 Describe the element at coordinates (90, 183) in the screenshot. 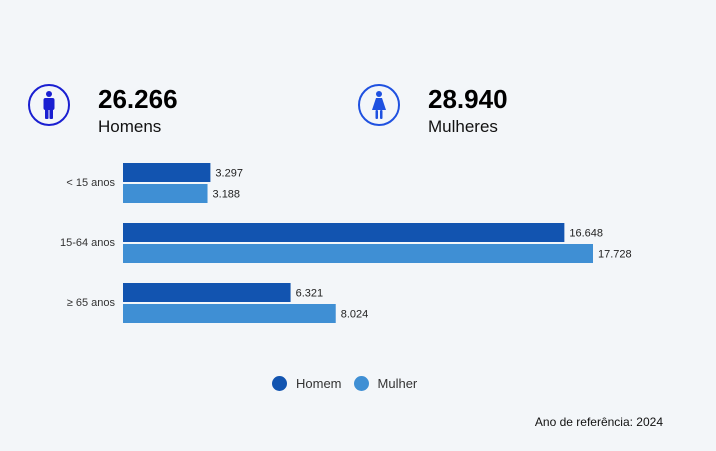

I see `category-label: < 15 anos` at that location.